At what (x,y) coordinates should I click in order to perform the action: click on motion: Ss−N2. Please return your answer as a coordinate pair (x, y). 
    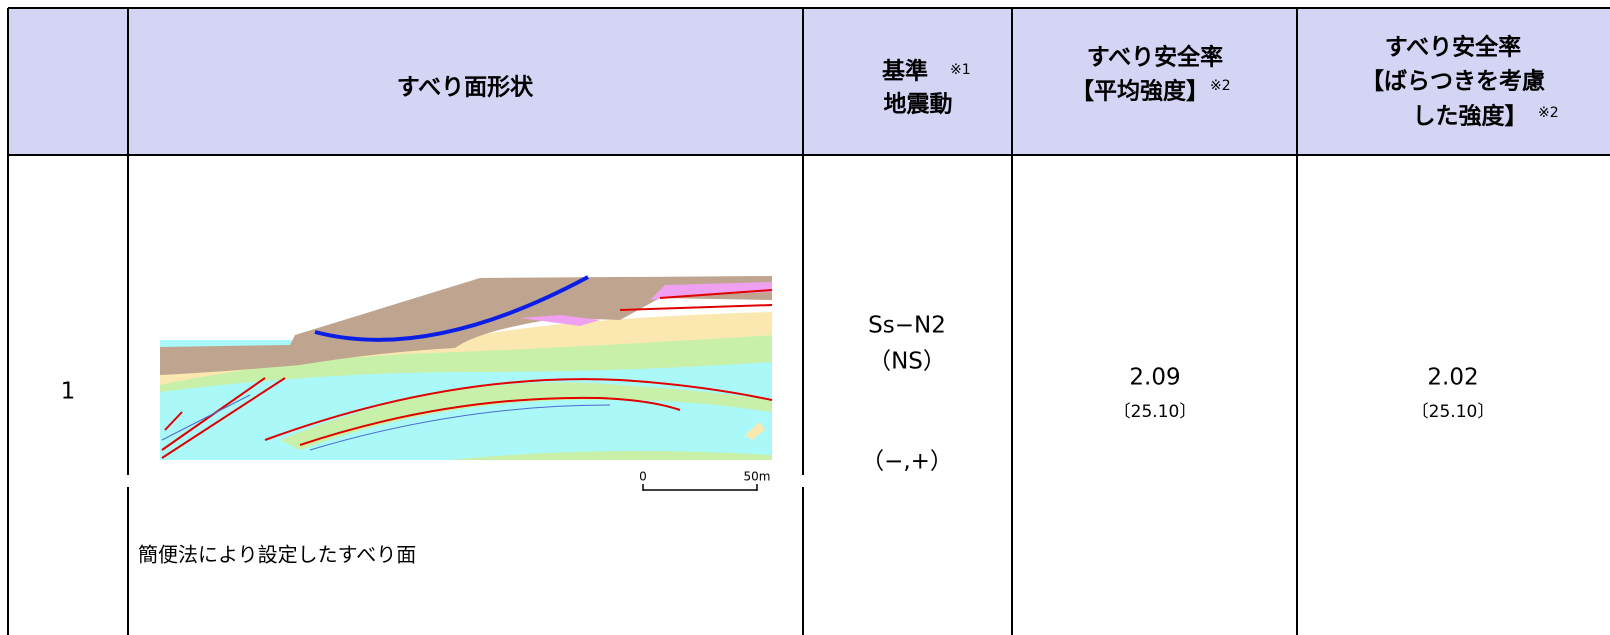
    Looking at the image, I should click on (907, 326).